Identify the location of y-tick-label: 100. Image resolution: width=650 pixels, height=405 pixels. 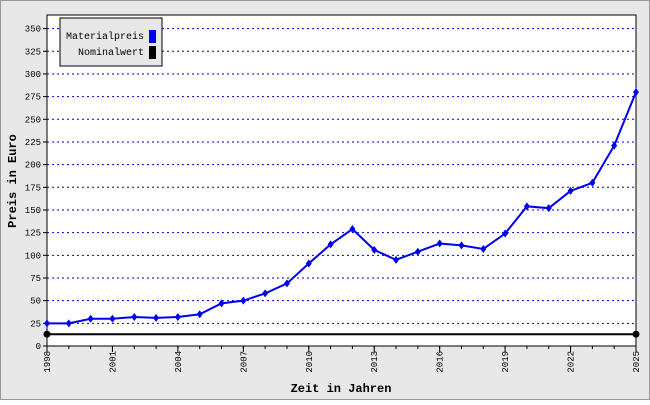
(33, 256).